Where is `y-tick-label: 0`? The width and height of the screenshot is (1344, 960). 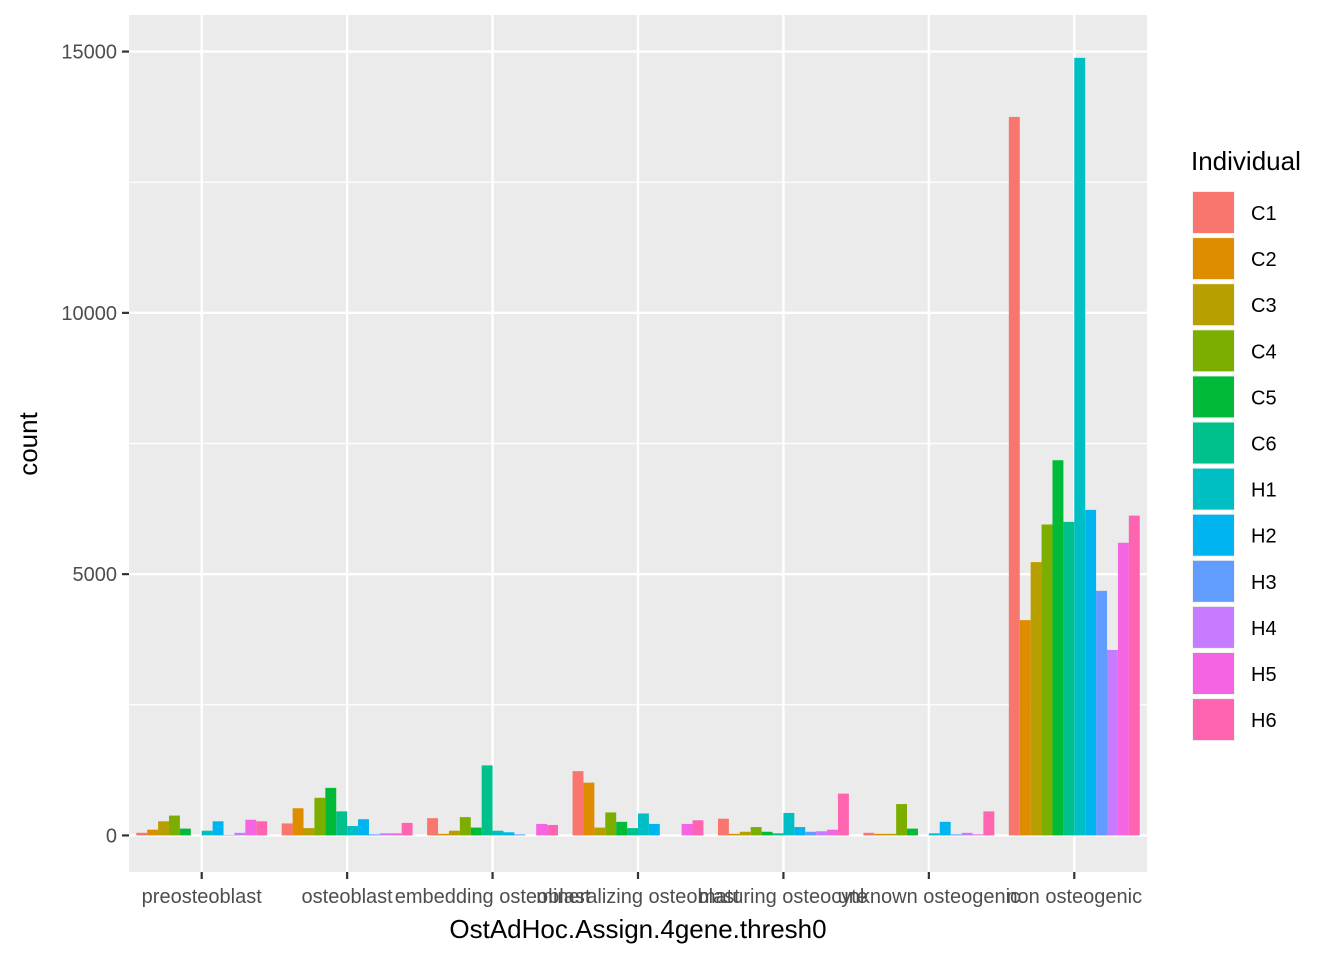
y-tick-label: 0 is located at coordinates (111, 836).